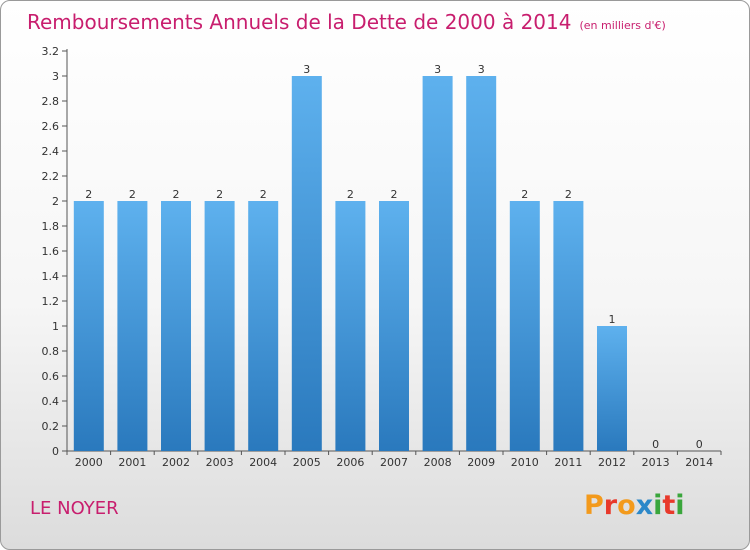 The image size is (750, 550). I want to click on y-tick-label: 1.2, so click(51, 301).